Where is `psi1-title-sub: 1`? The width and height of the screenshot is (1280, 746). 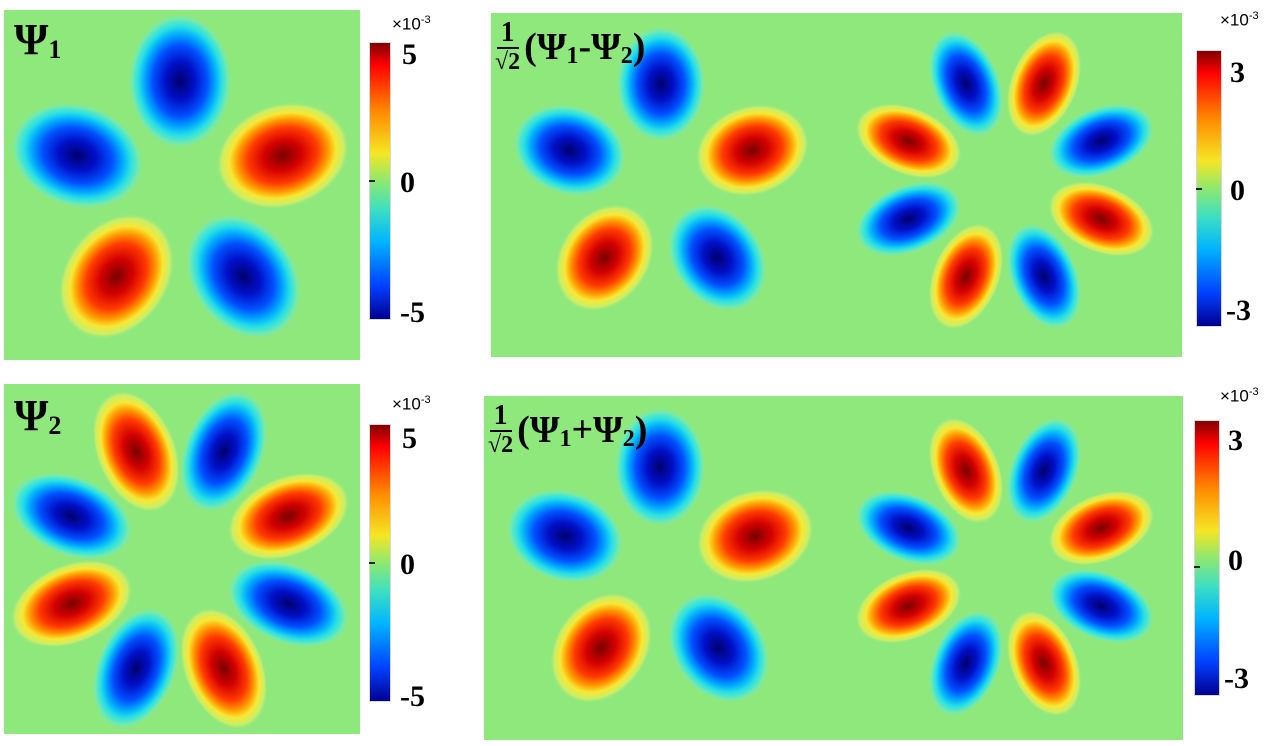
psi1-title-sub: 1 is located at coordinates (55, 49).